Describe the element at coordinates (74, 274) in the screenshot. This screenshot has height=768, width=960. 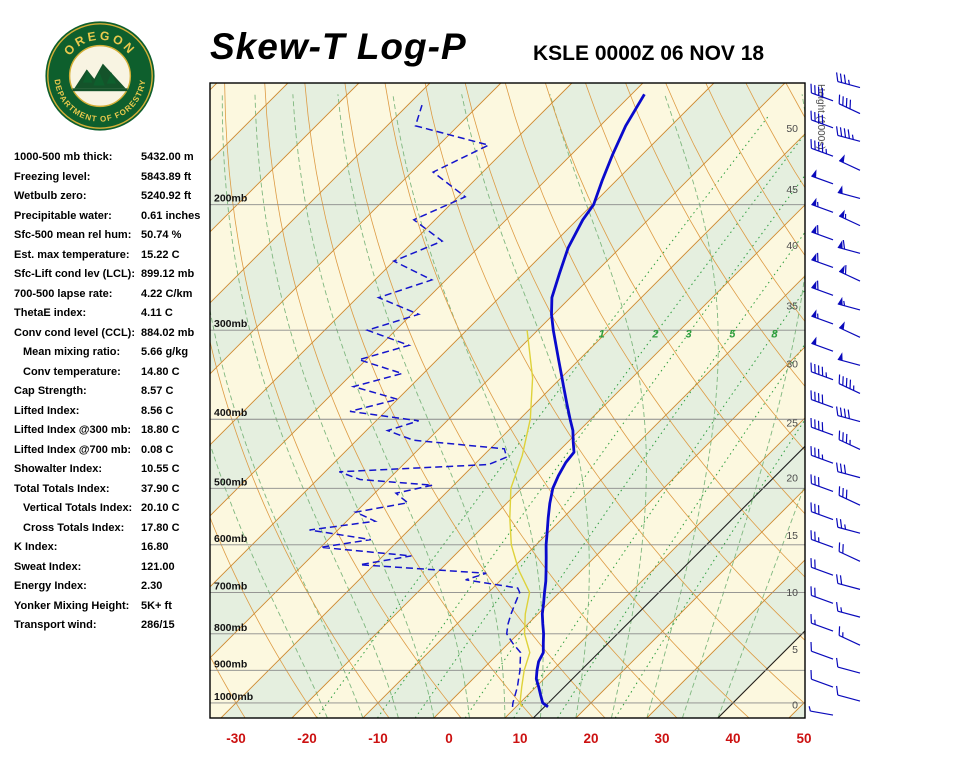
I see `index-label: Sfc-Lift cond lev (LCL):` at that location.